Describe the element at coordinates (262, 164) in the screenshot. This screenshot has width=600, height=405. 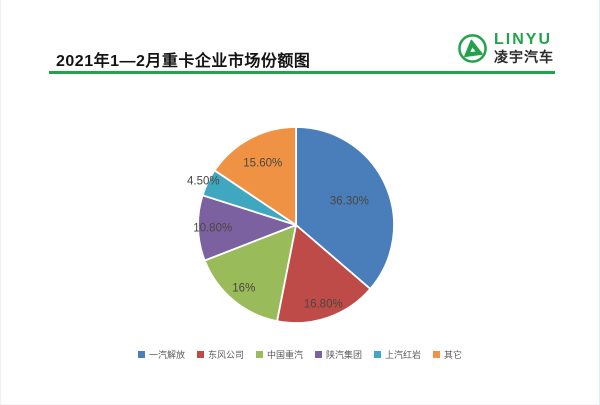
I see `pie-slice-label: 15.60%` at that location.